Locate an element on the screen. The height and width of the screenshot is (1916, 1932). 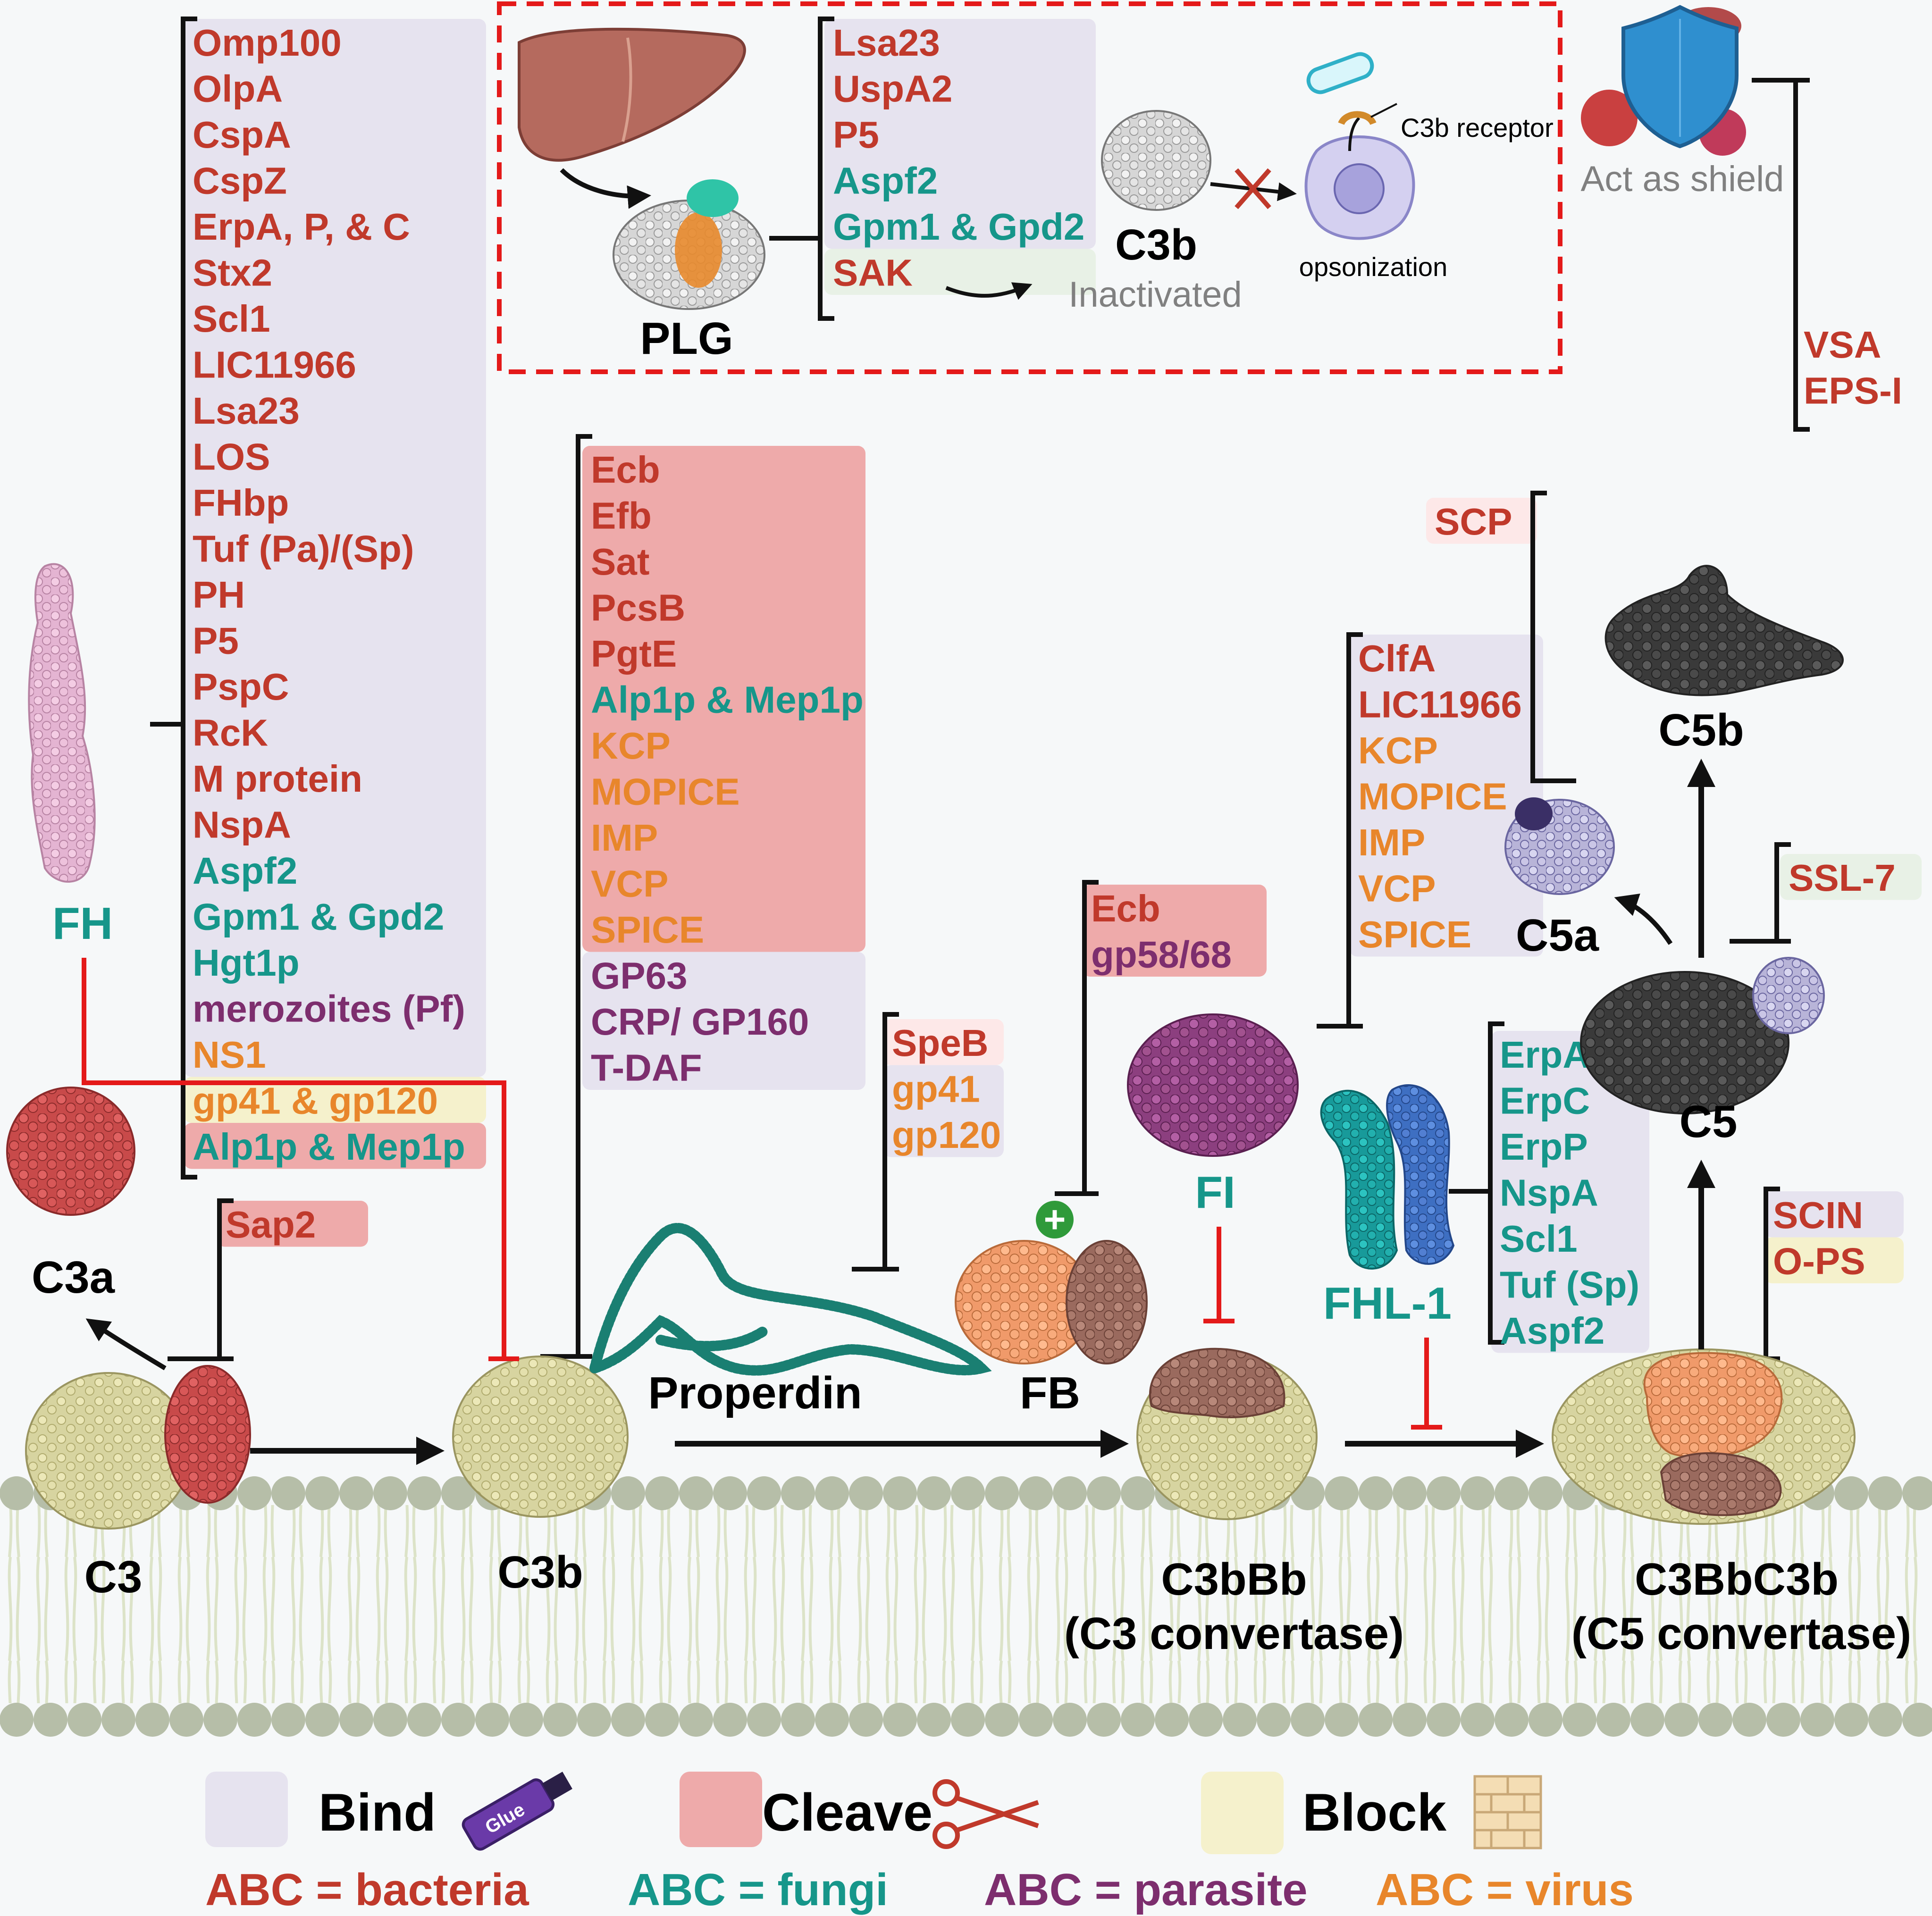
properdin-binder-bracket is located at coordinates (890, 1142).